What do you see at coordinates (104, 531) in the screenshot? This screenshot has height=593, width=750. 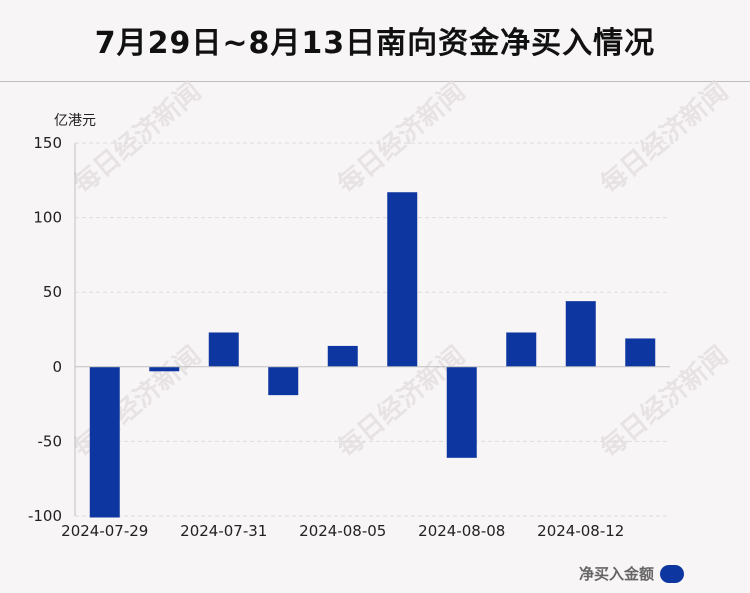 I see `x-tick-label: 2024-07-29` at bounding box center [104, 531].